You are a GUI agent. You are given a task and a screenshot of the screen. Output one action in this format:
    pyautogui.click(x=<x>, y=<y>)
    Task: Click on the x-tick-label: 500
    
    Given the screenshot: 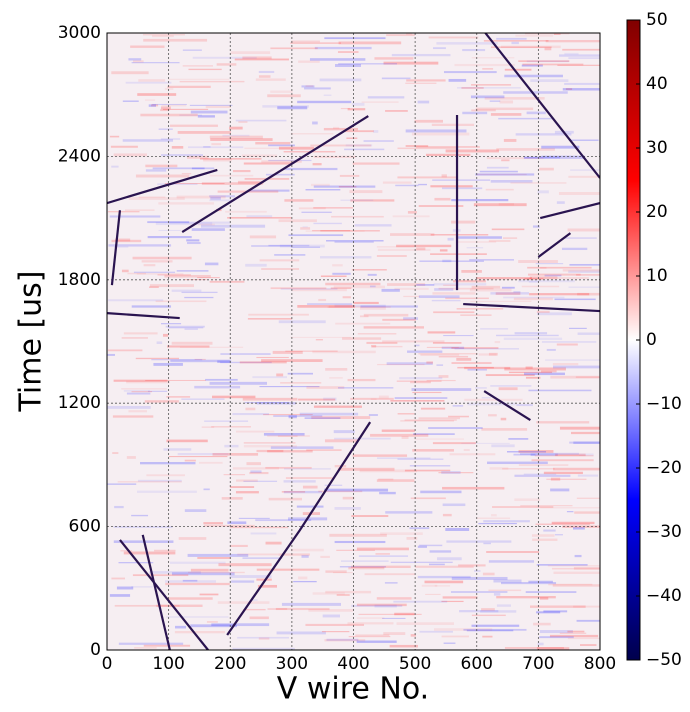 What is the action you would take?
    pyautogui.click(x=415, y=664)
    